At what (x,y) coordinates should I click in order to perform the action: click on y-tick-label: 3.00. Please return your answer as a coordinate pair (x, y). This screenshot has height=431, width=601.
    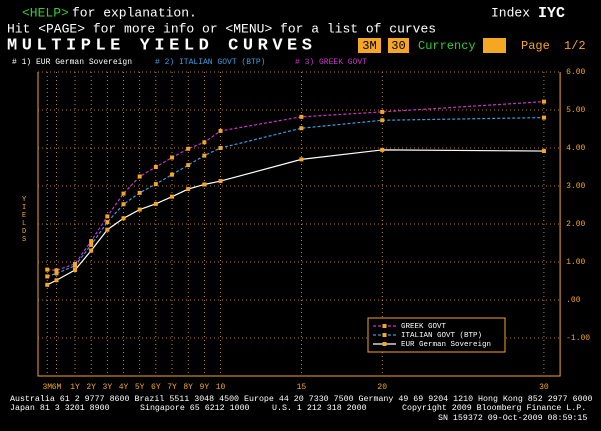
    Looking at the image, I should click on (575, 186).